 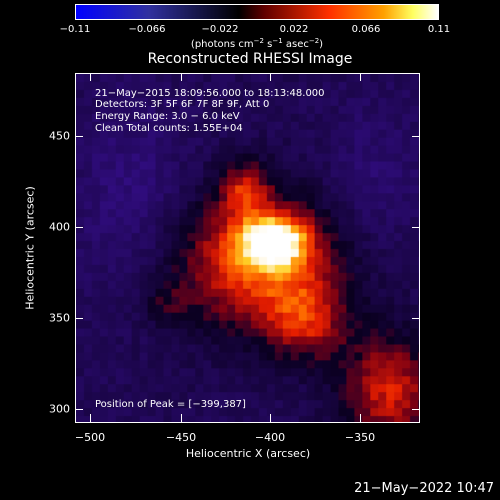 I want to click on x-tick-label: −500, so click(x=90, y=437).